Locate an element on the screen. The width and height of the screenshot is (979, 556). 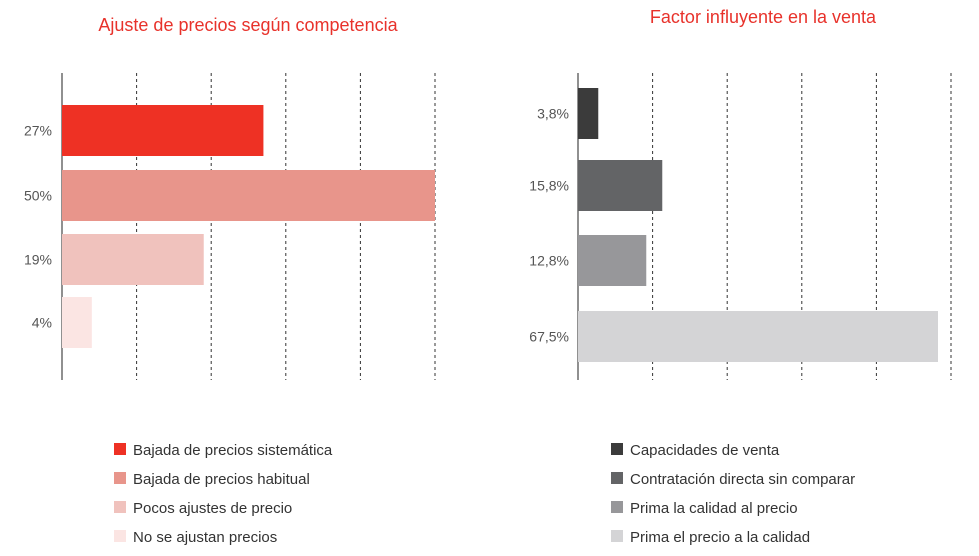
chart-1-category-label: 4% is located at coordinates (42, 323).